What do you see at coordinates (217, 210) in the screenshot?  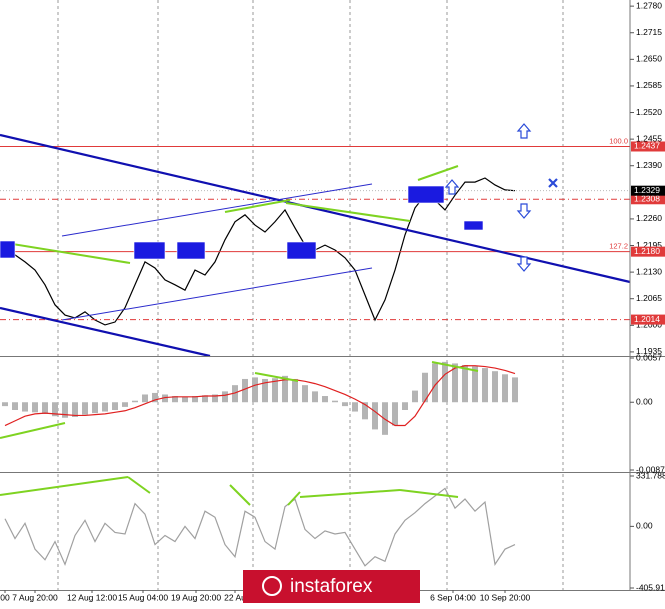 I see `channel-line` at bounding box center [217, 210].